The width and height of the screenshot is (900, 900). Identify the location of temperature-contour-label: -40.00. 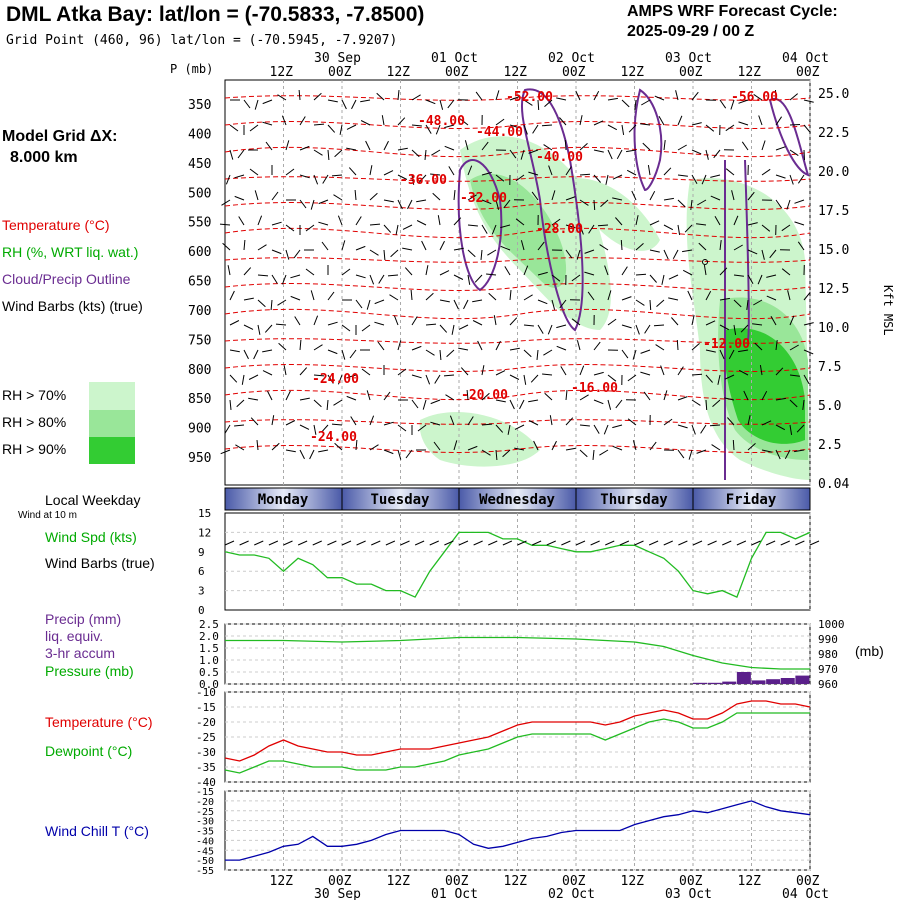
(559, 157).